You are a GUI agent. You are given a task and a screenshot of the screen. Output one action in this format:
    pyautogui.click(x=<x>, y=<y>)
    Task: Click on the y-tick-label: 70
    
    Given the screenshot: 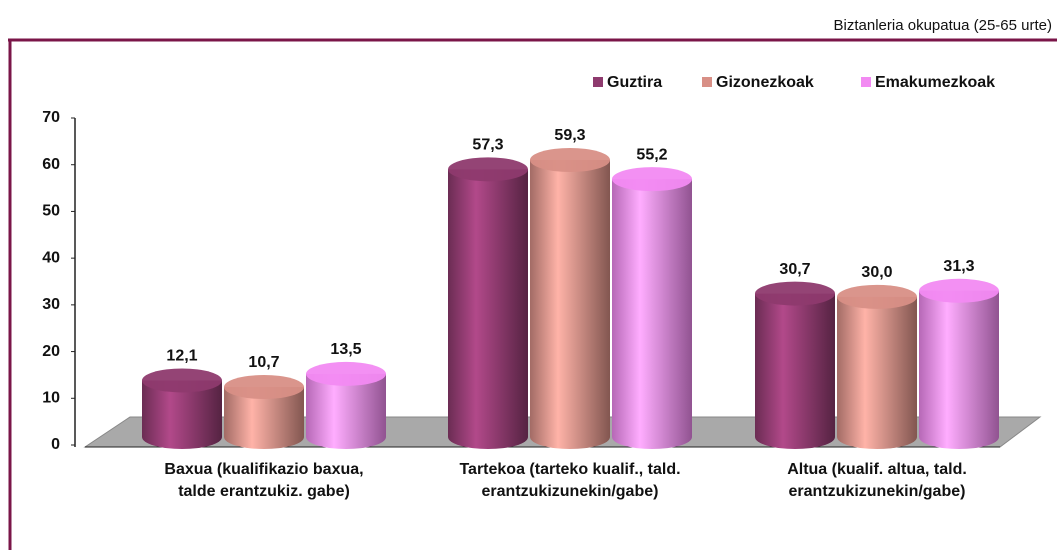 What is the action you would take?
    pyautogui.click(x=51, y=117)
    